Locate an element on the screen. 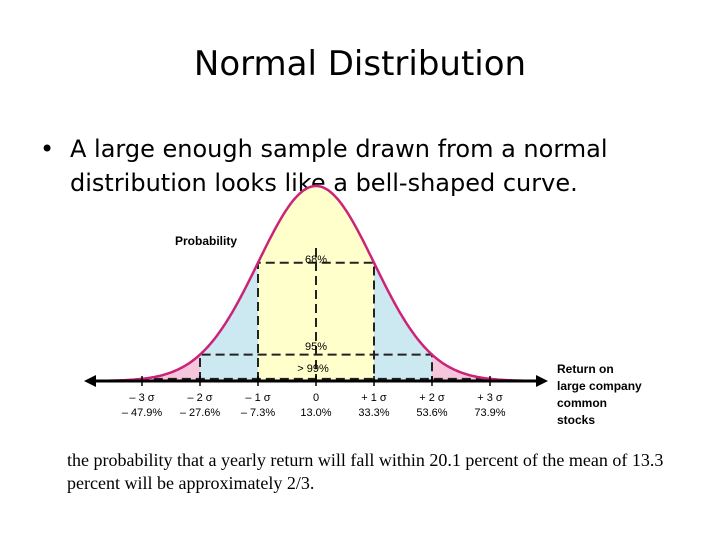 The width and height of the screenshot is (720, 540). band-label-99: > 99% is located at coordinates (313, 369).